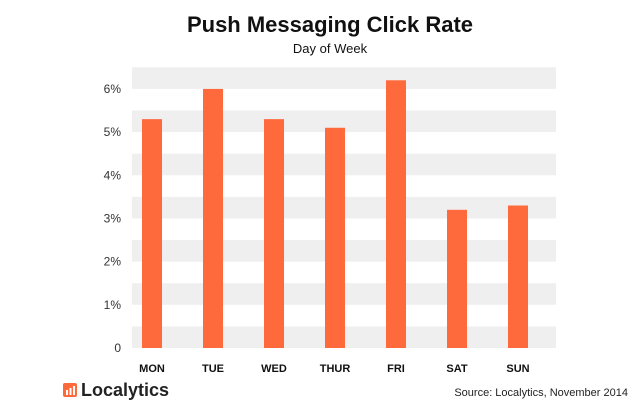  I want to click on bar-mon, so click(152, 234).